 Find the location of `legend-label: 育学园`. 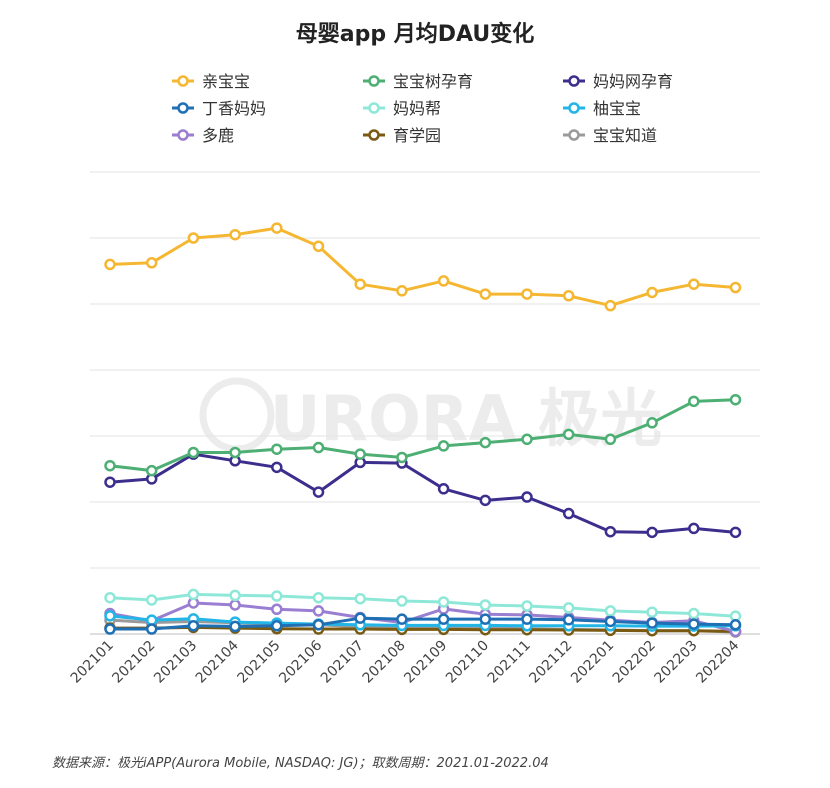

legend-label: 育学园 is located at coordinates (417, 135).